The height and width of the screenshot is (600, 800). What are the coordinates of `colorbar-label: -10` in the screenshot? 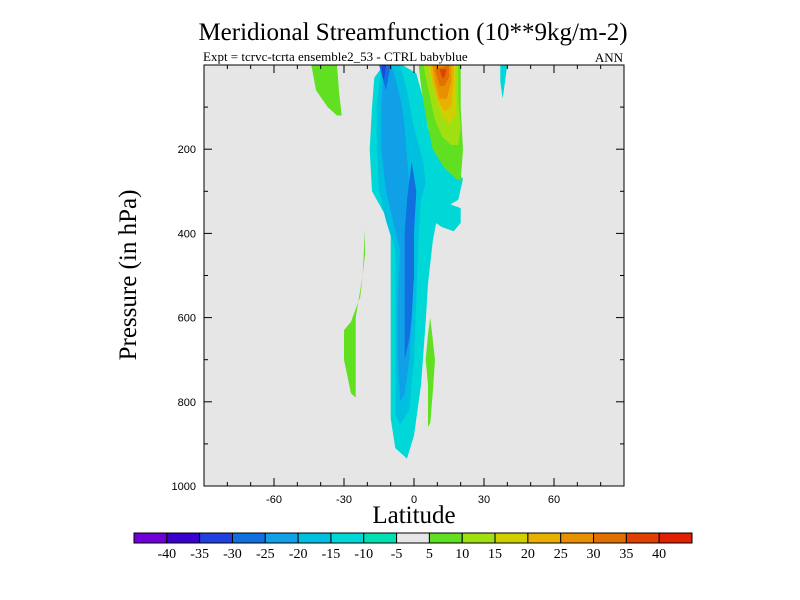 It's located at (363, 554).